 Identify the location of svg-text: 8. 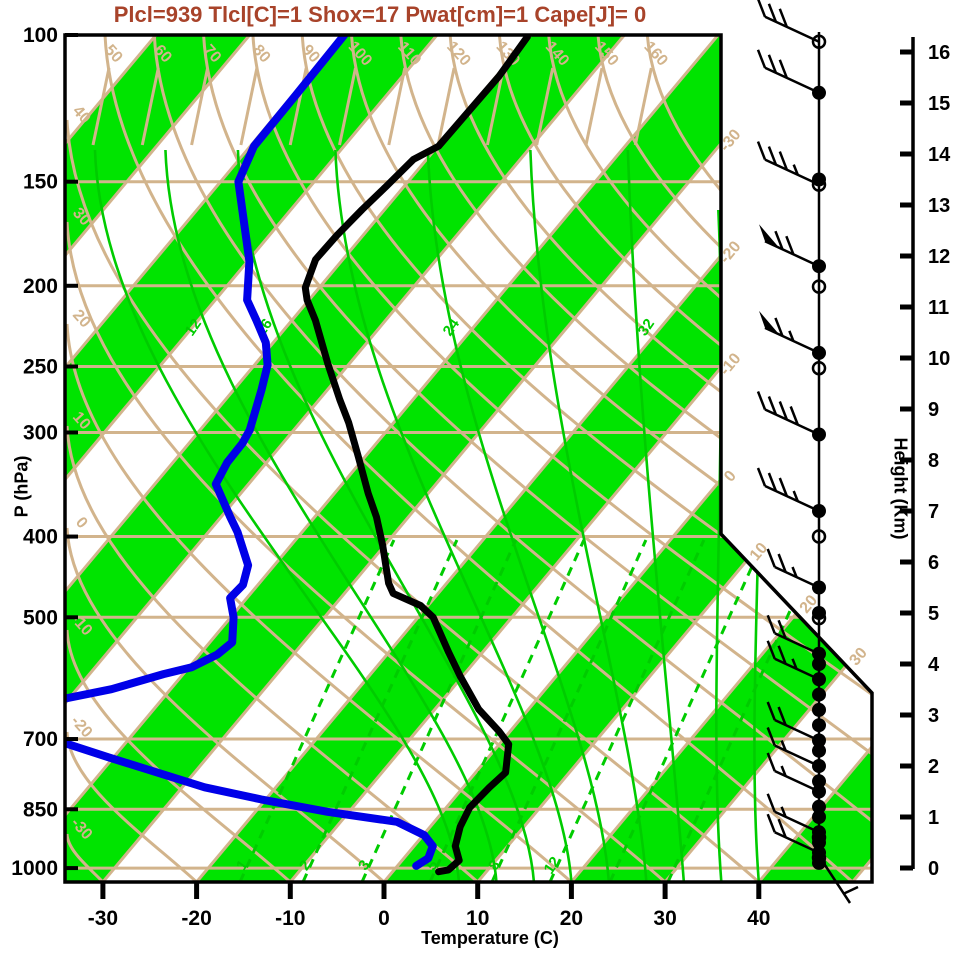
(933, 461).